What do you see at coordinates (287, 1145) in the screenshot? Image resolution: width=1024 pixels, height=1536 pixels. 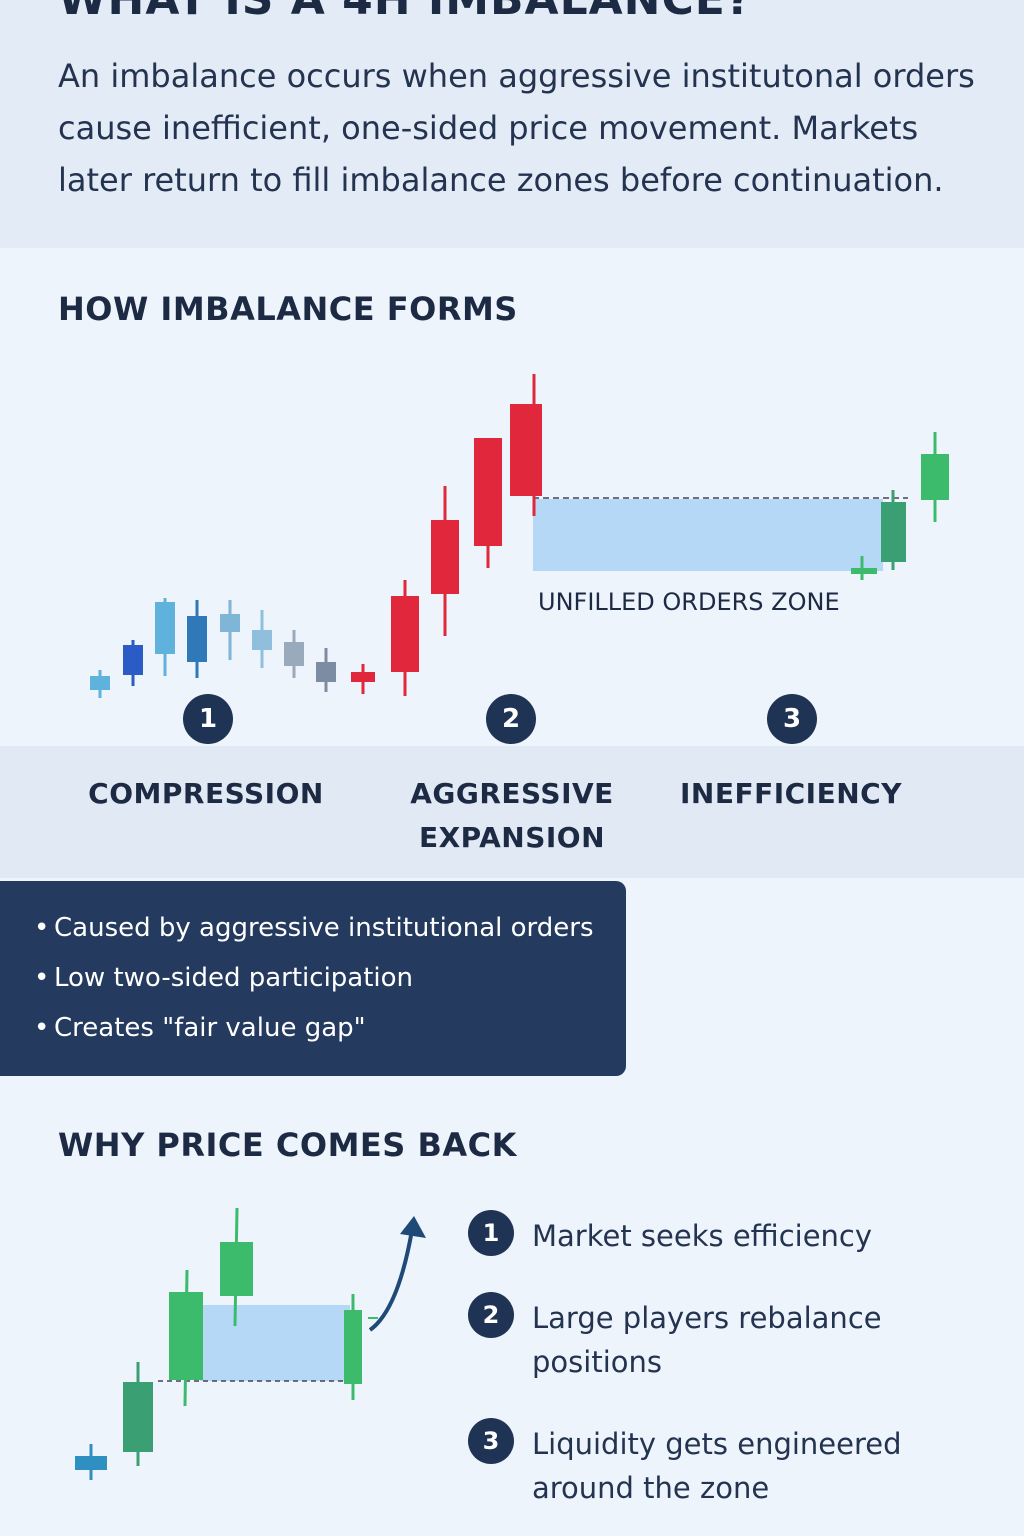 I see `why-section-title: WHY PRICE COMES BACK` at bounding box center [287, 1145].